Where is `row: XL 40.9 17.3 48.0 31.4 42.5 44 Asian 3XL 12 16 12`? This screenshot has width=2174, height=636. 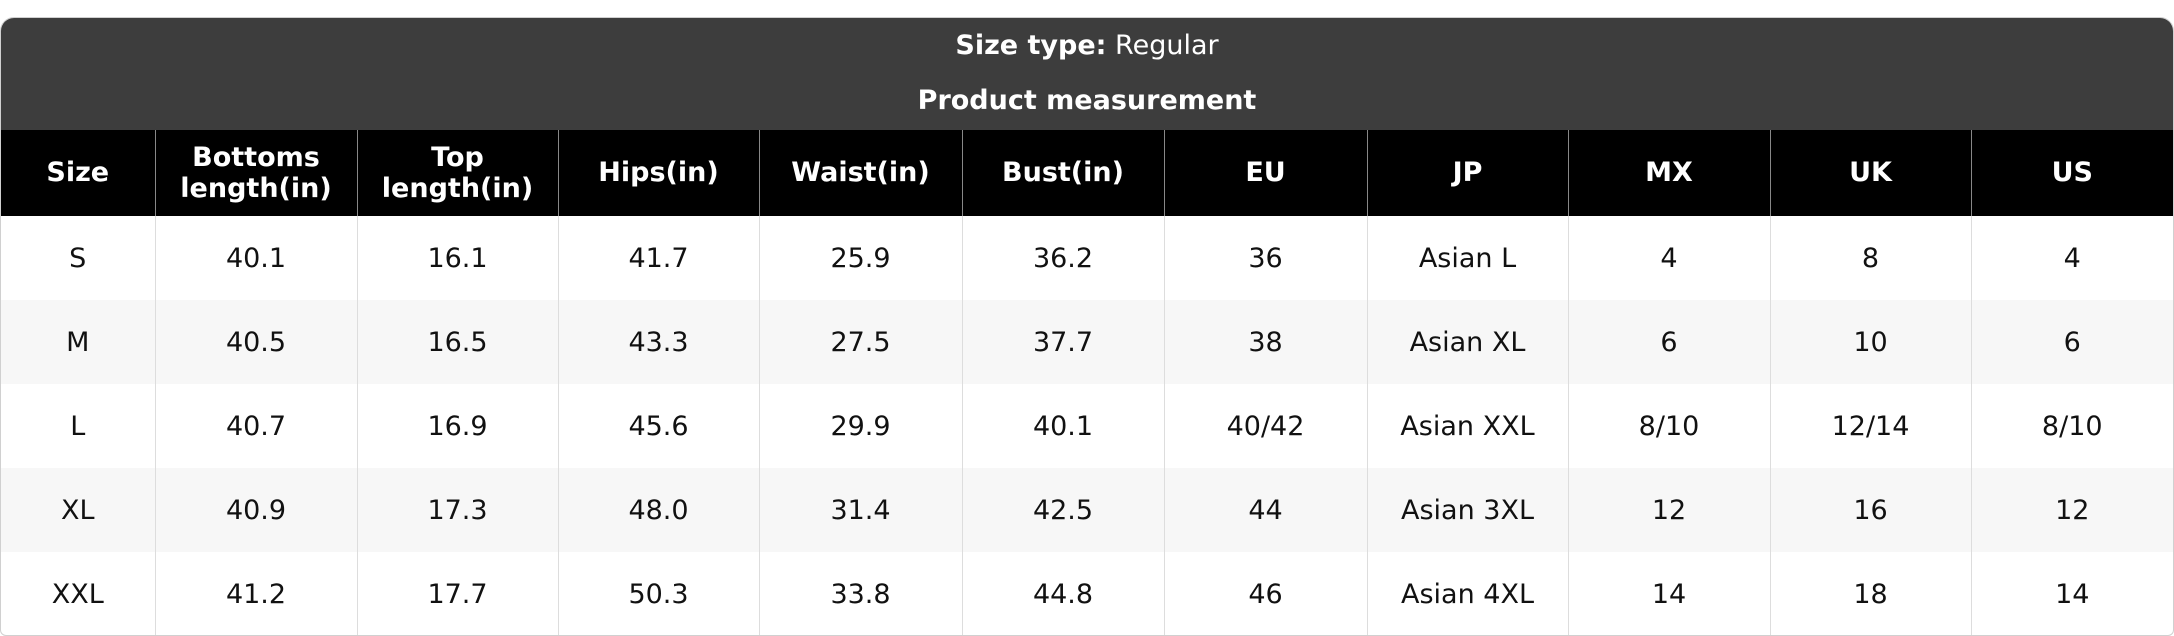 row: XL 40.9 17.3 48.0 31.4 42.5 44 Asian 3XL 12 16 12 is located at coordinates (1087, 510).